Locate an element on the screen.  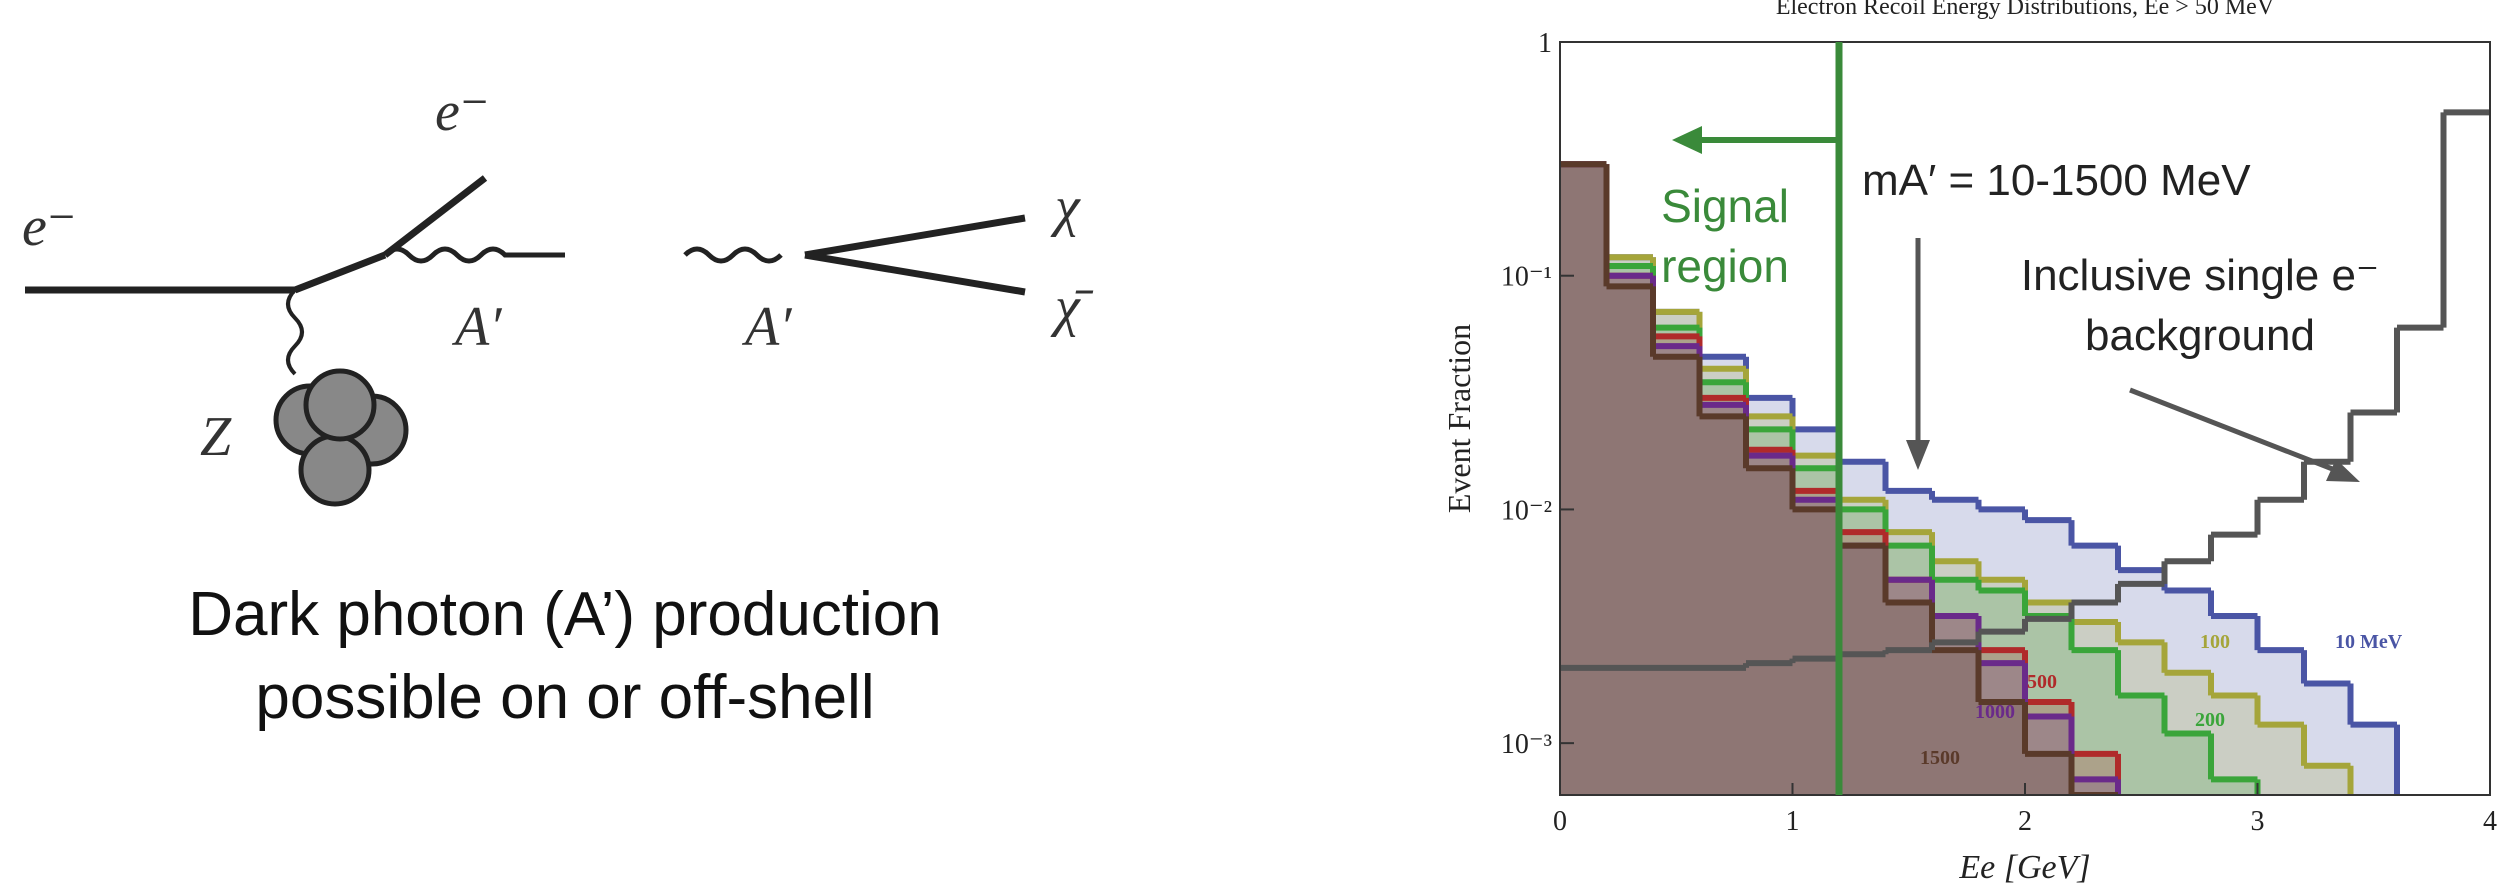
diagram-label: e⁻ is located at coordinates (462, 112).